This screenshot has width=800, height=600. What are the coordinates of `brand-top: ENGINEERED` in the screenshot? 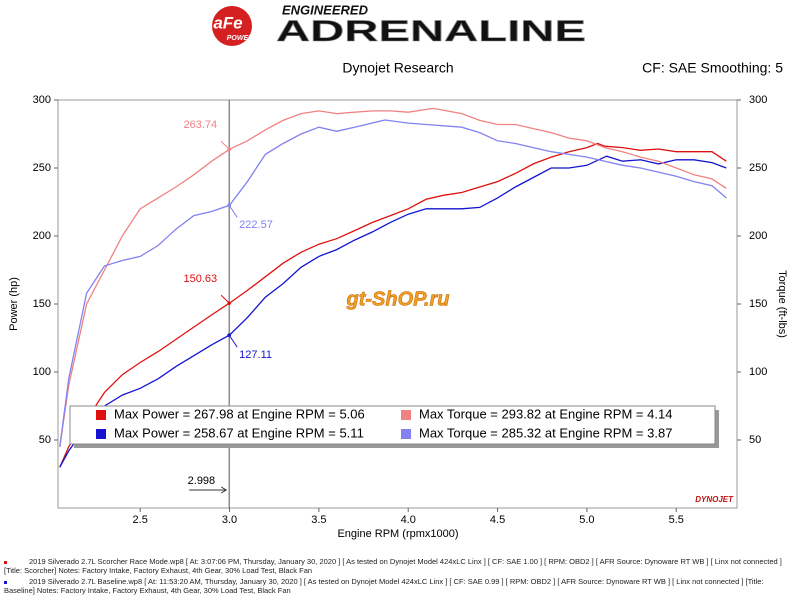 It's located at (325, 9).